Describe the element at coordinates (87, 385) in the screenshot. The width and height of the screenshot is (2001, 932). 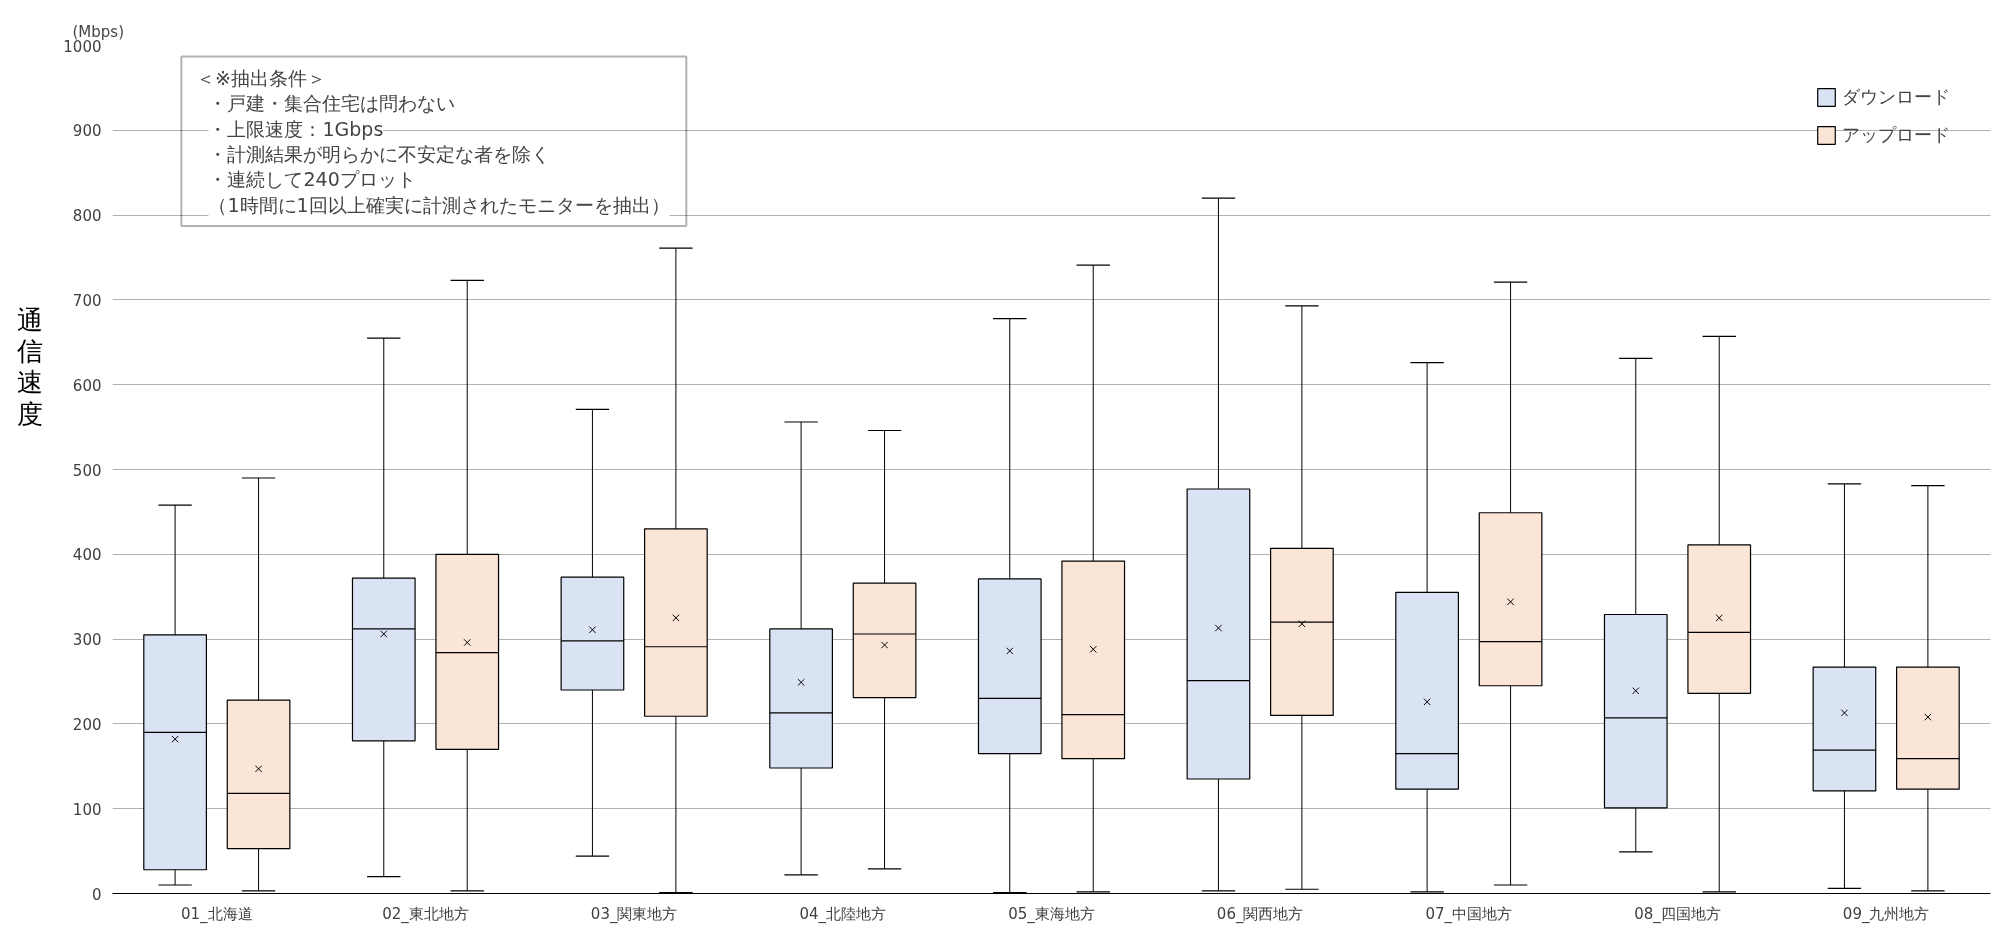
I see `y-tick-label: 600` at that location.